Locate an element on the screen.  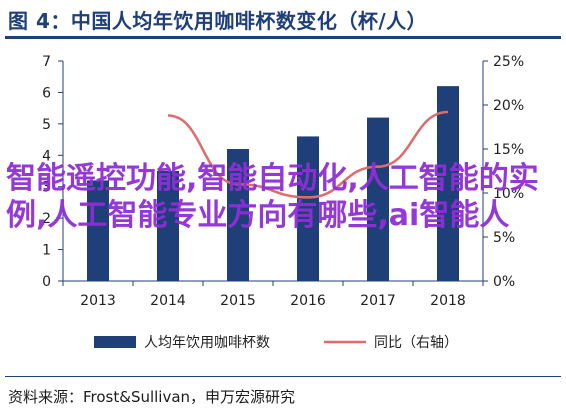
left-tick-label: 1 is located at coordinates (46, 251).